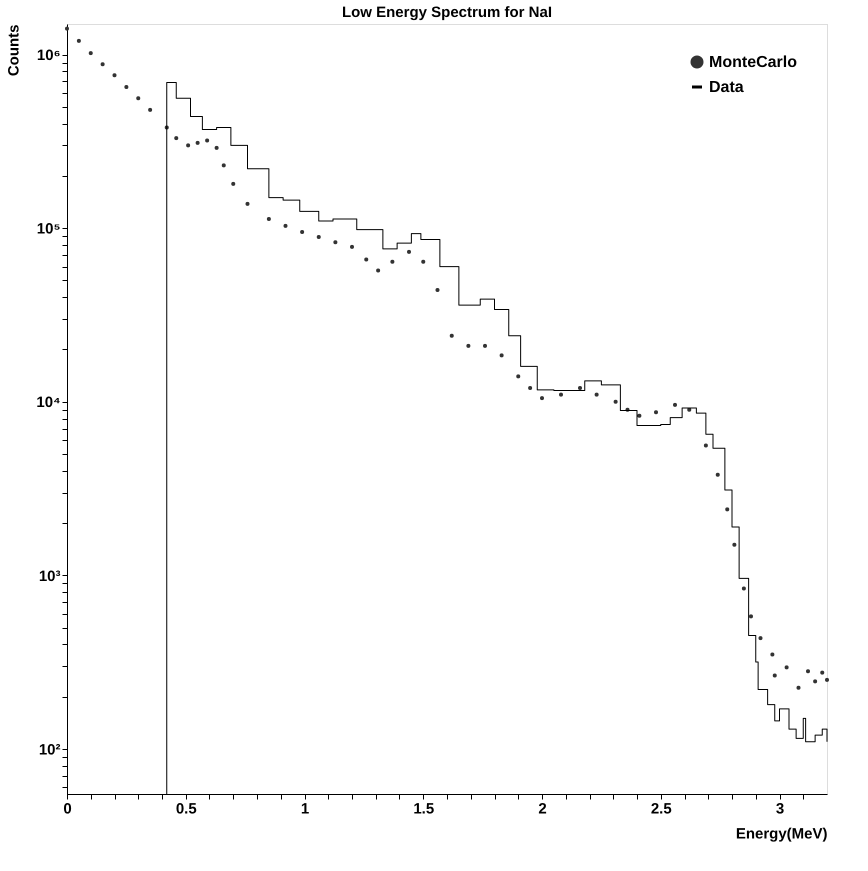 The image size is (868, 871). I want to click on x-tick-label: 2.5, so click(661, 809).